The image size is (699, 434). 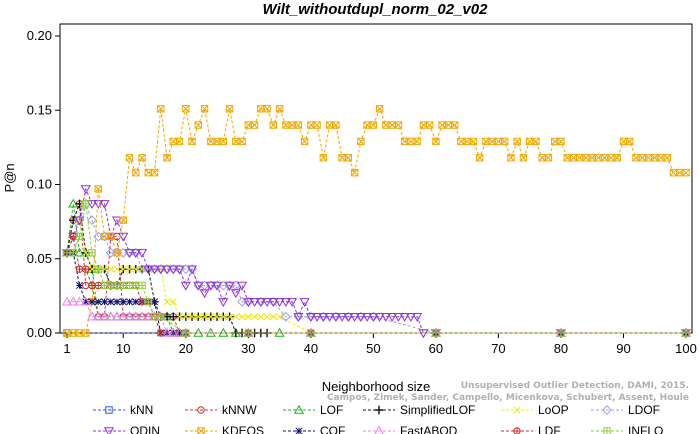 I want to click on legend-label: SimplifiedLOF, so click(x=438, y=410).